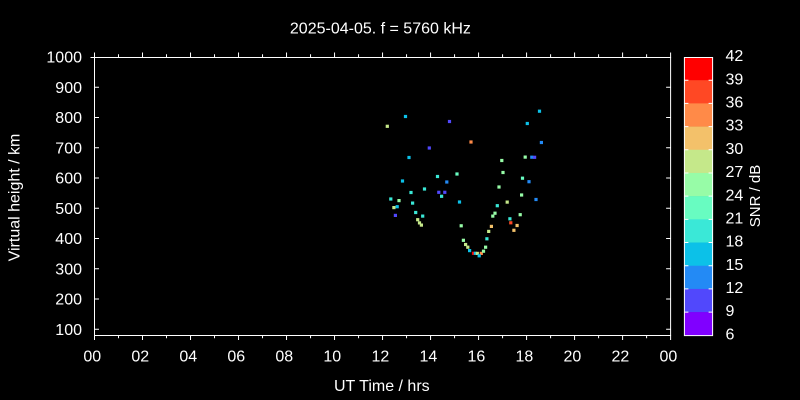 This screenshot has height=400, width=800. Describe the element at coordinates (68, 148) in the screenshot. I see `svg-text: 700` at that location.